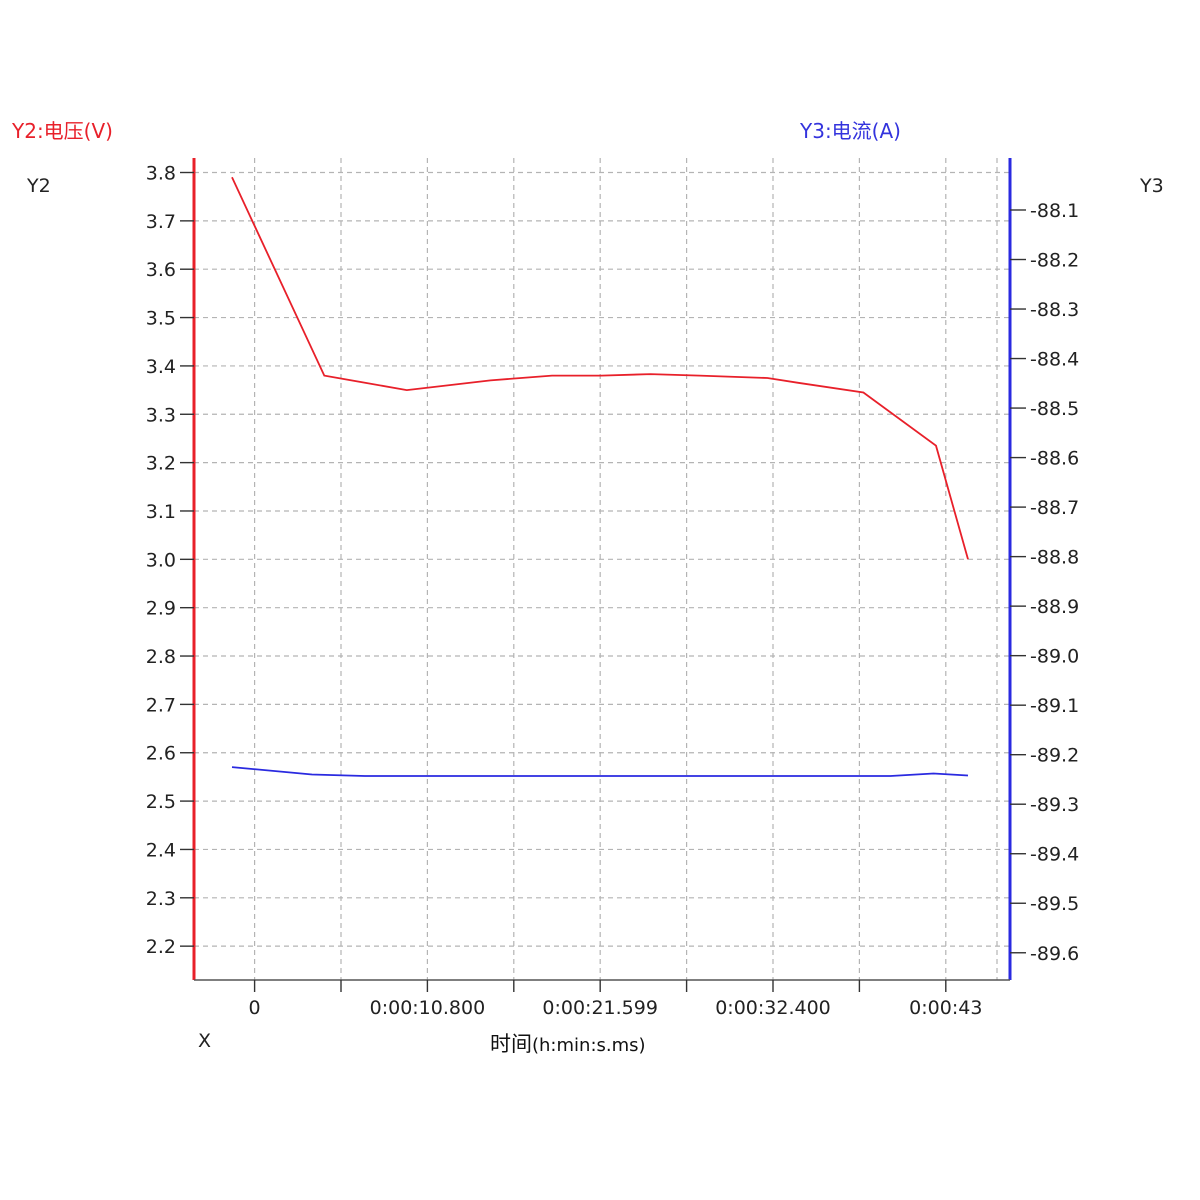 This screenshot has width=1200, height=1200. I want to click on y3-tick-label: -89.0, so click(1054, 657).